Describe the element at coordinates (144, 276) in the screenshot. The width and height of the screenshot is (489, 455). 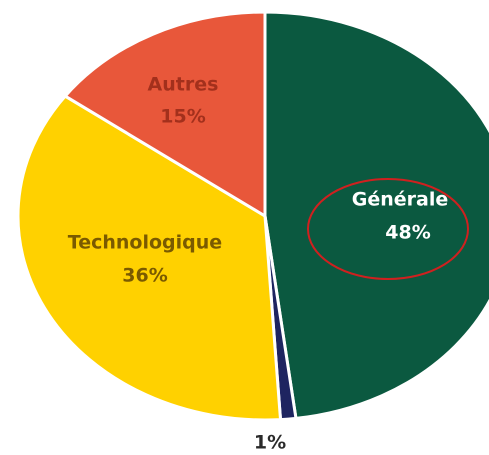
I see `value-label: 36%` at that location.